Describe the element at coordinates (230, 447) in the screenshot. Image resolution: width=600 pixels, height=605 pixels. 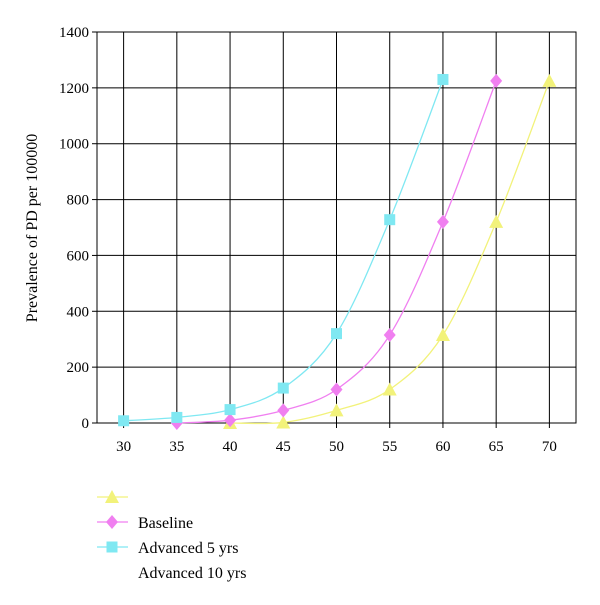
I see `x-tick-label: 40` at that location.